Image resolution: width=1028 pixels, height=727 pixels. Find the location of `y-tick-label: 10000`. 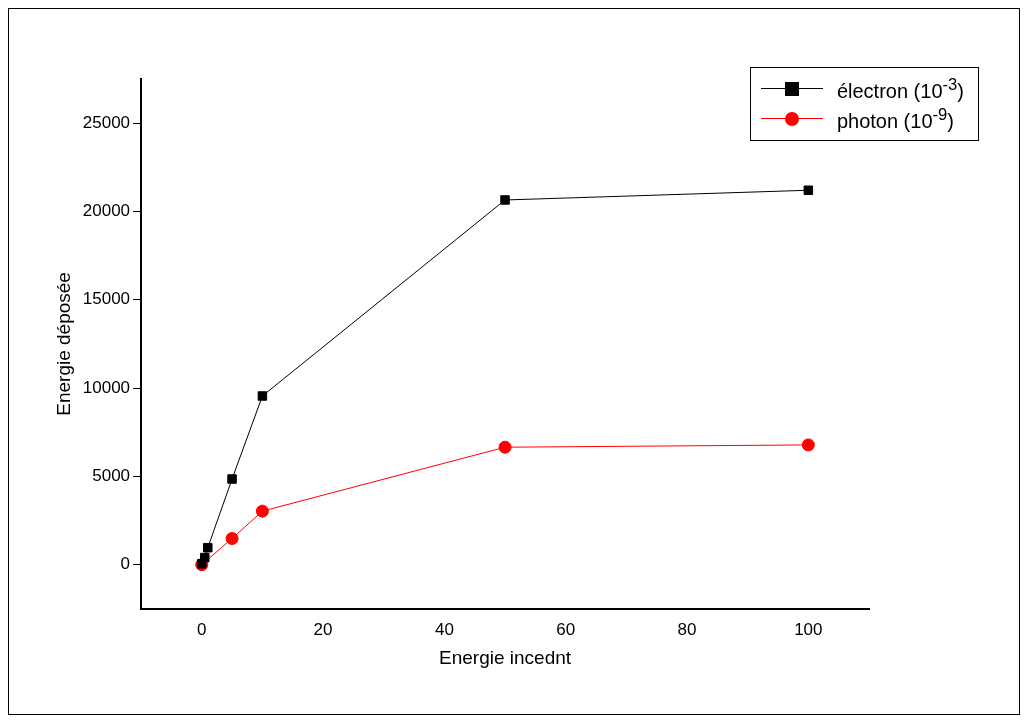

y-tick-label: 10000 is located at coordinates (106, 387).